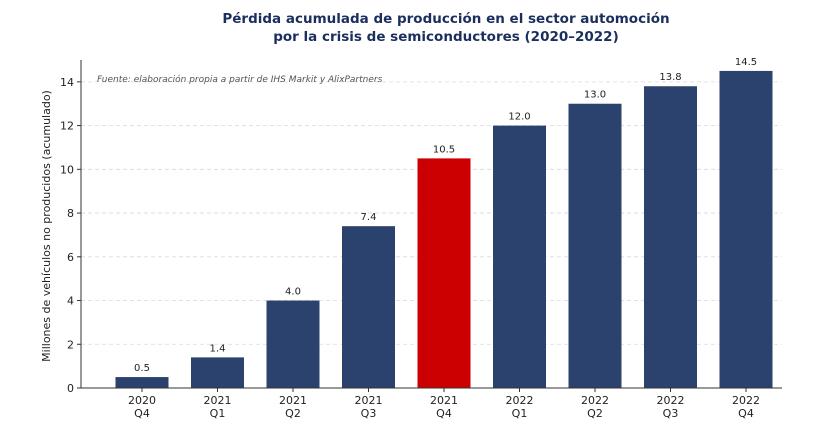 The image size is (822, 433). Describe the element at coordinates (67, 82) in the screenshot. I see `y-tick-label: 14` at that location.